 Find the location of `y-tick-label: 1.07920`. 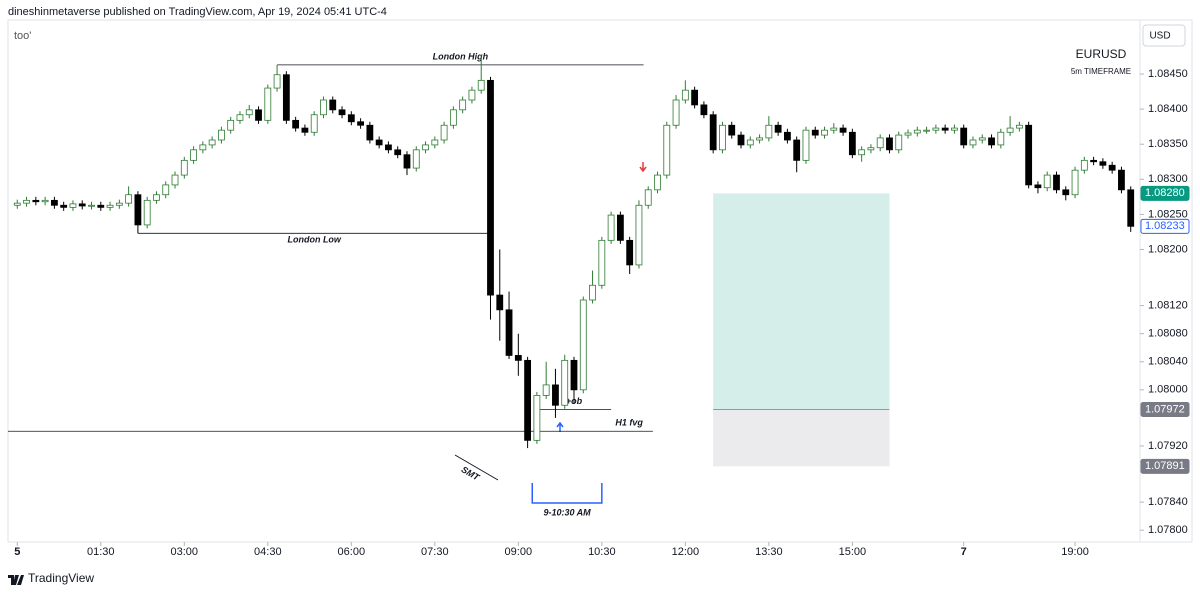

y-tick-label: 1.07920 is located at coordinates (1168, 446).